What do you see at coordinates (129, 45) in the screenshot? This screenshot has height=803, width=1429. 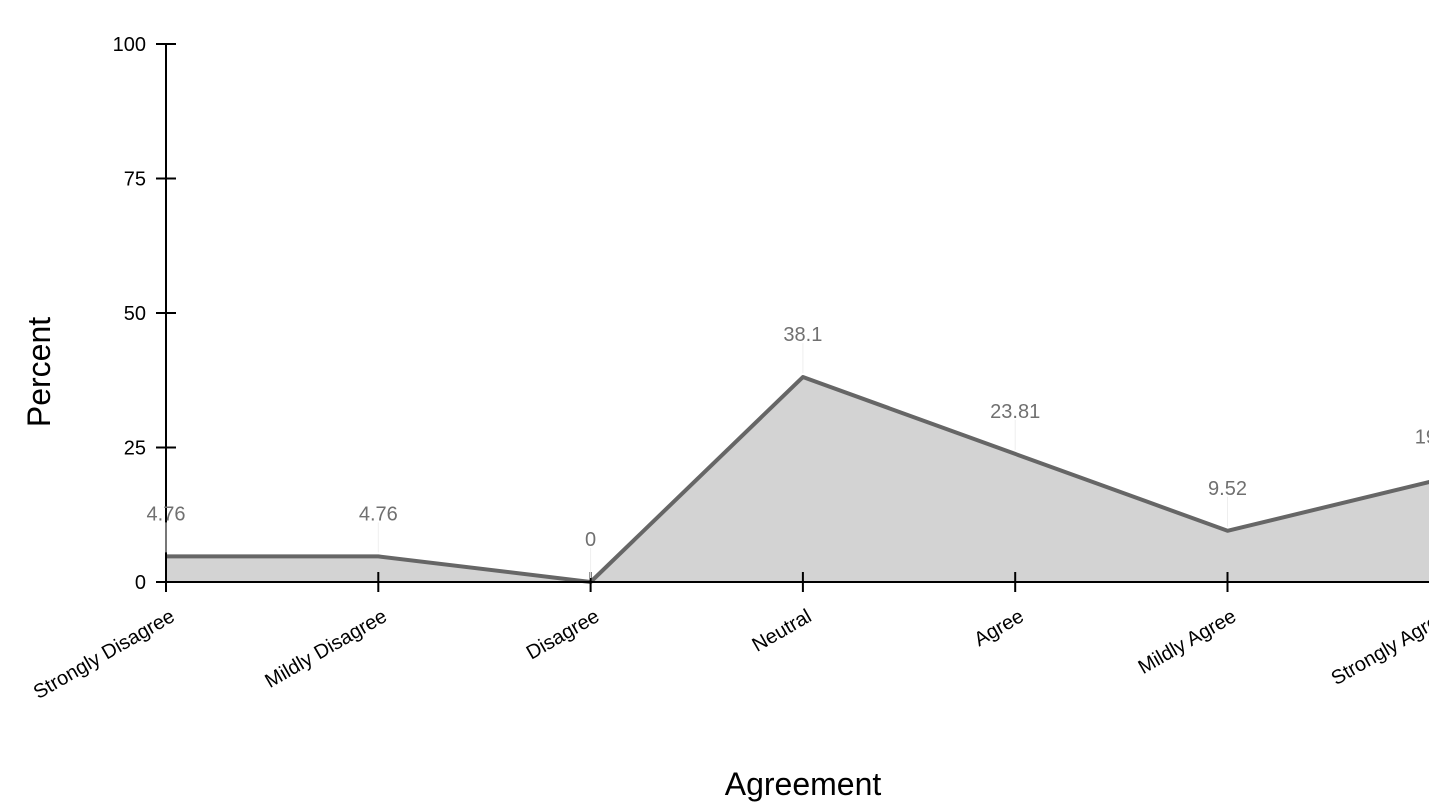 I see `y-tick-label: 100` at bounding box center [129, 45].